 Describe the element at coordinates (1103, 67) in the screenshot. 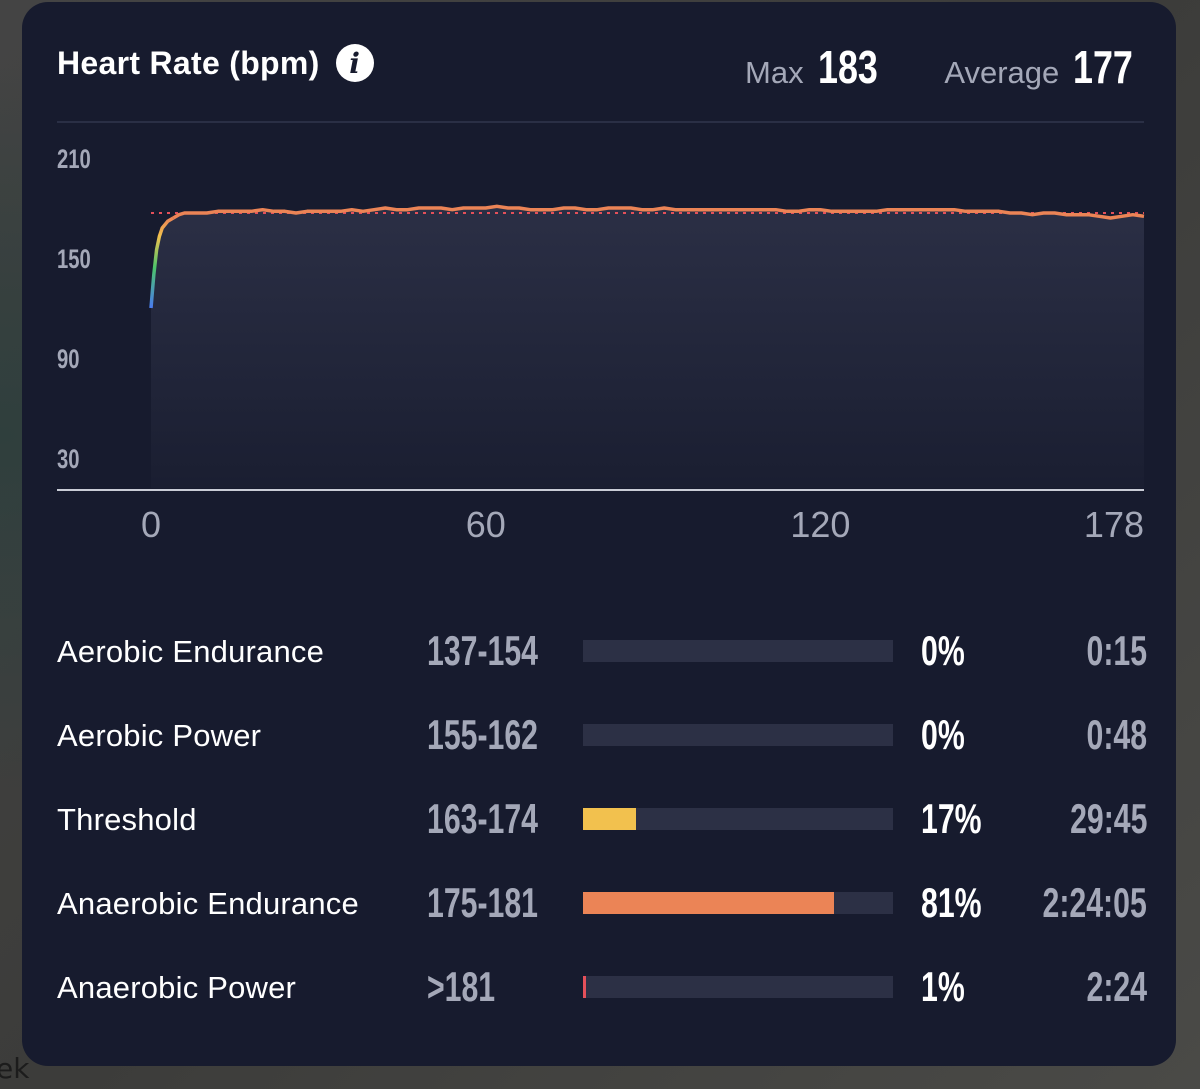

I see `average-value: 177` at that location.